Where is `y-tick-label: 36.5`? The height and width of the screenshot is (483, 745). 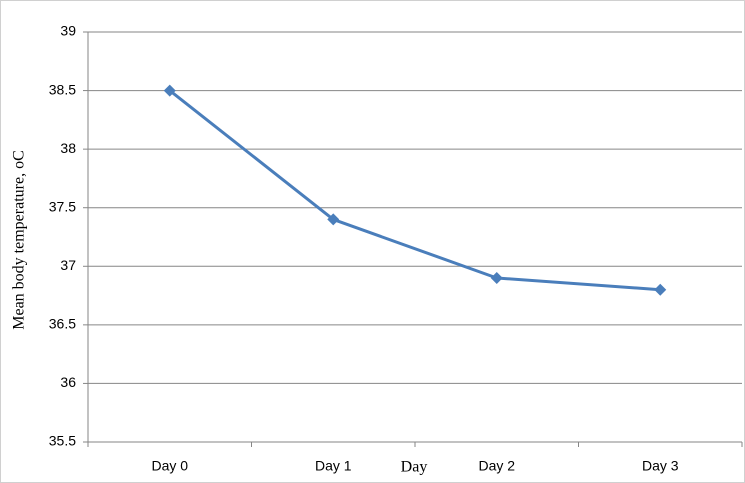 y-tick-label: 36.5 is located at coordinates (62, 324).